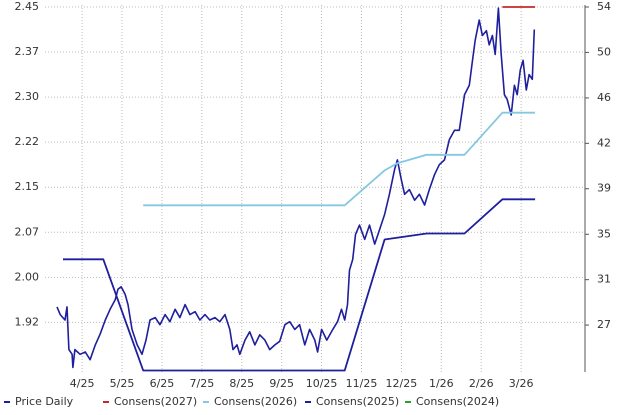 The height and width of the screenshot is (415, 620). What do you see at coordinates (162, 383) in the screenshot?
I see `x-tick-label: 6/25` at bounding box center [162, 383].